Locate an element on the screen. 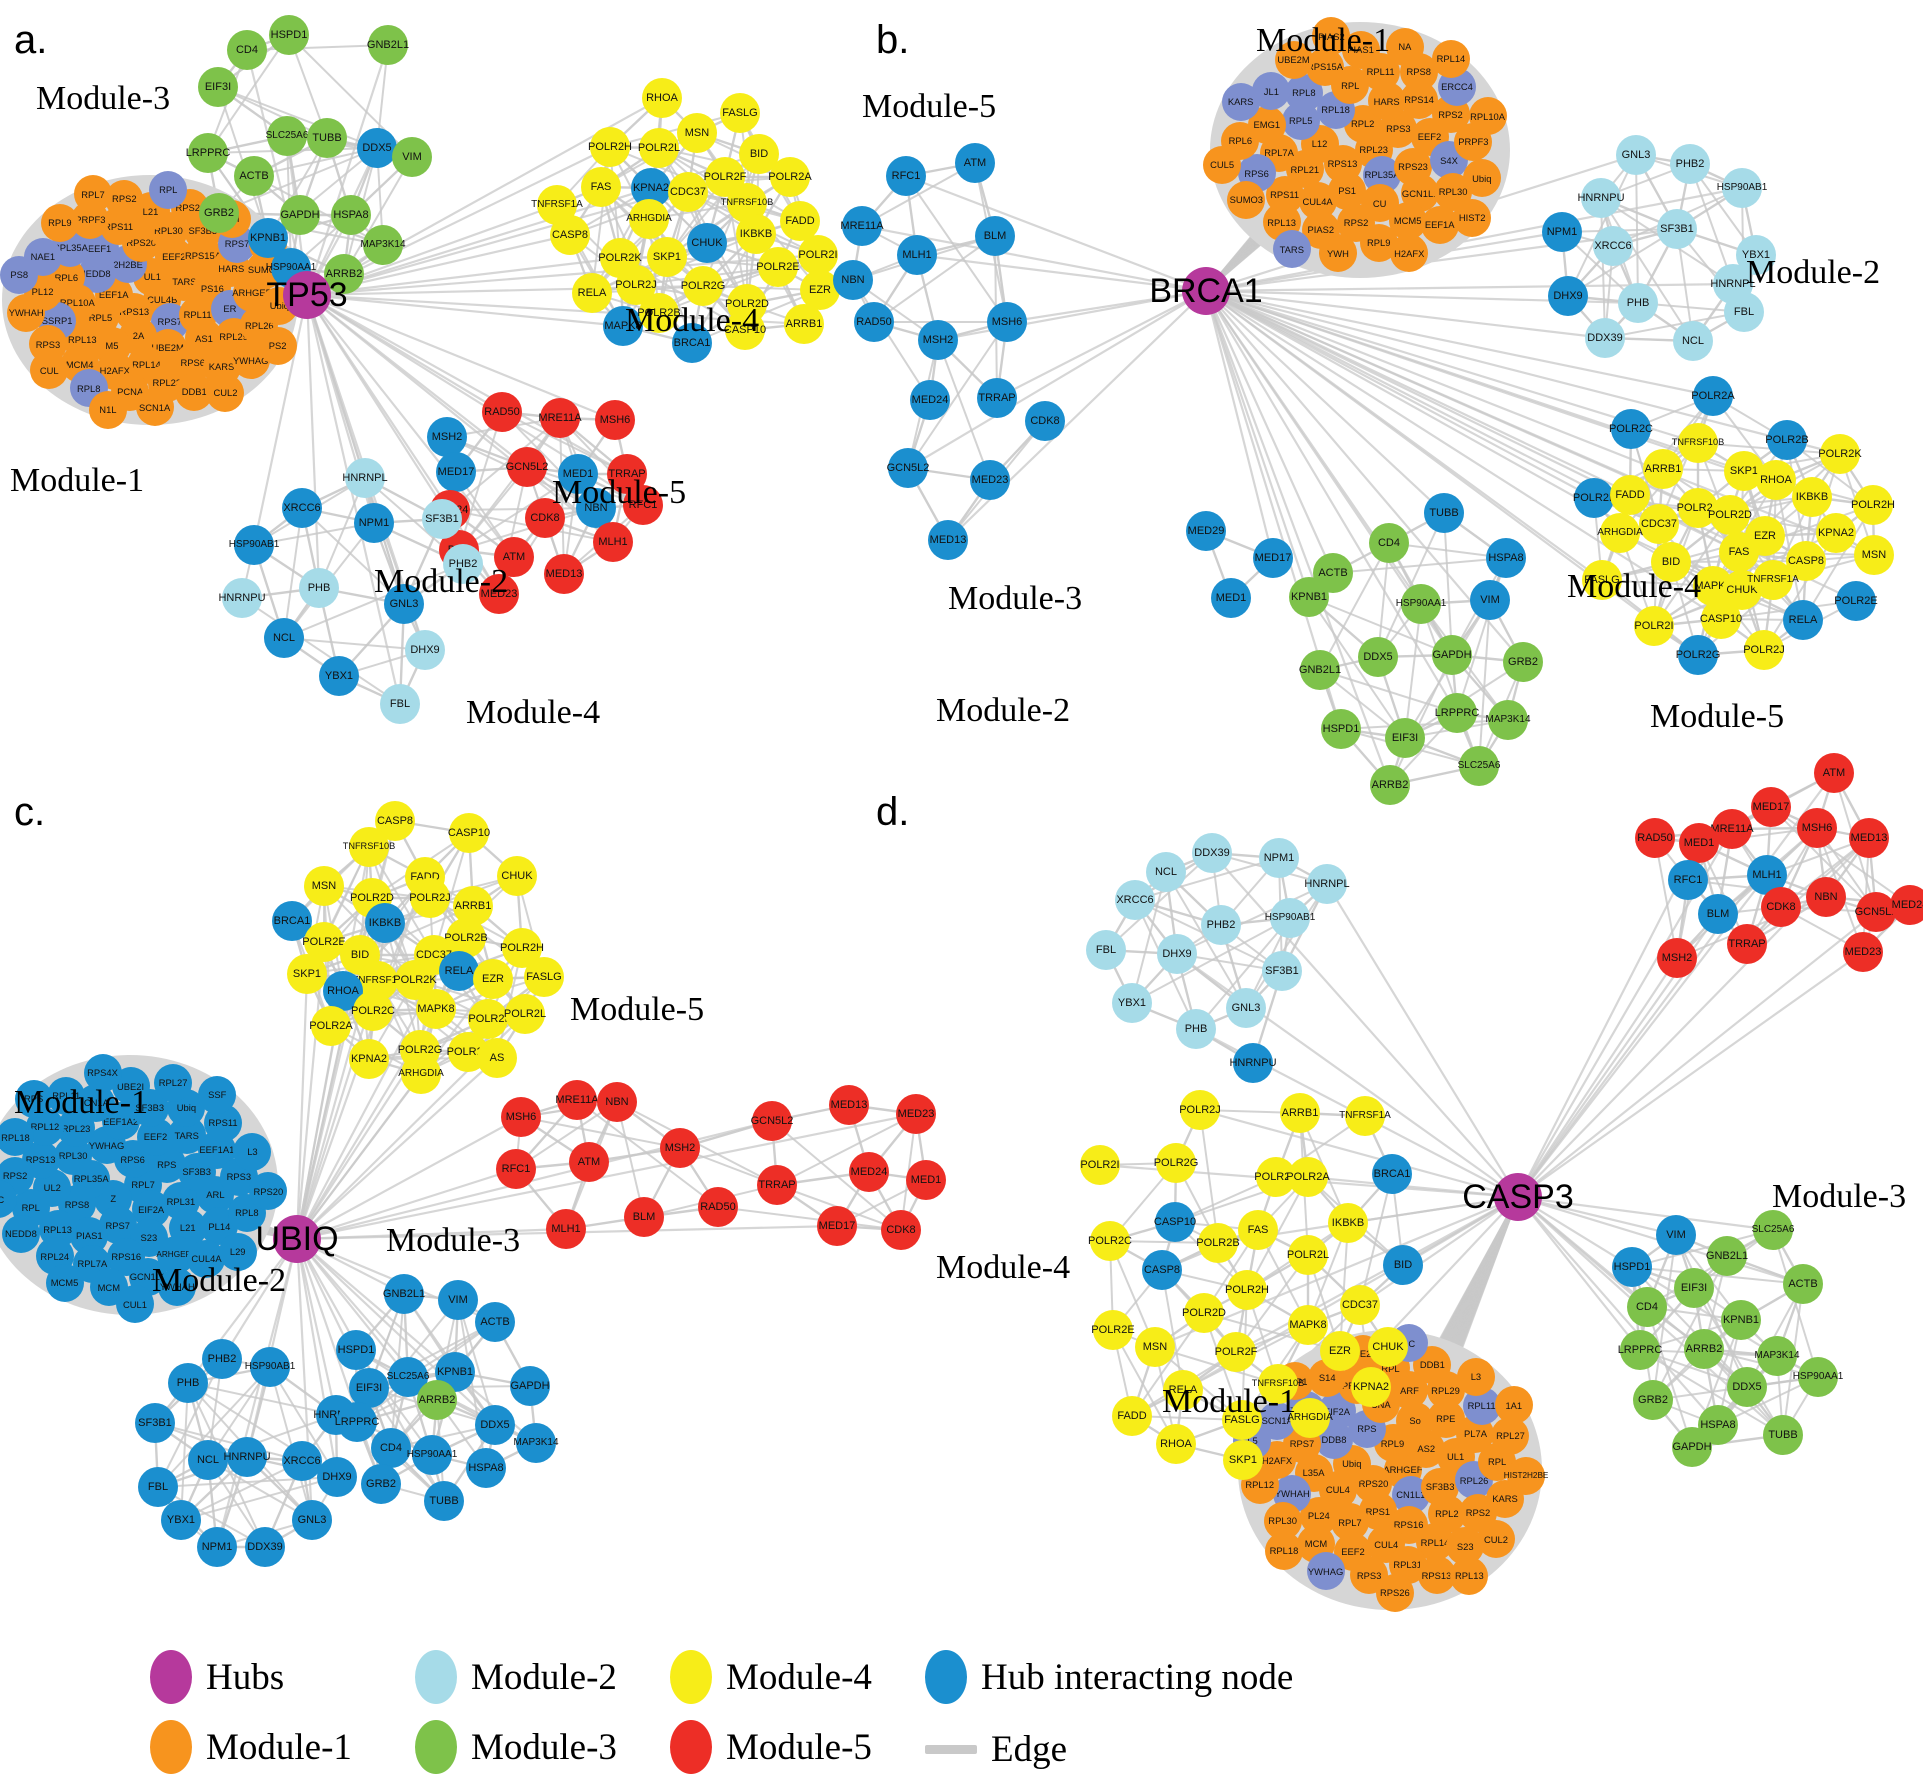 This screenshot has width=1923, height=1775. network-node-hsp90aa1: HSP90AA1 is located at coordinates (1818, 1377).